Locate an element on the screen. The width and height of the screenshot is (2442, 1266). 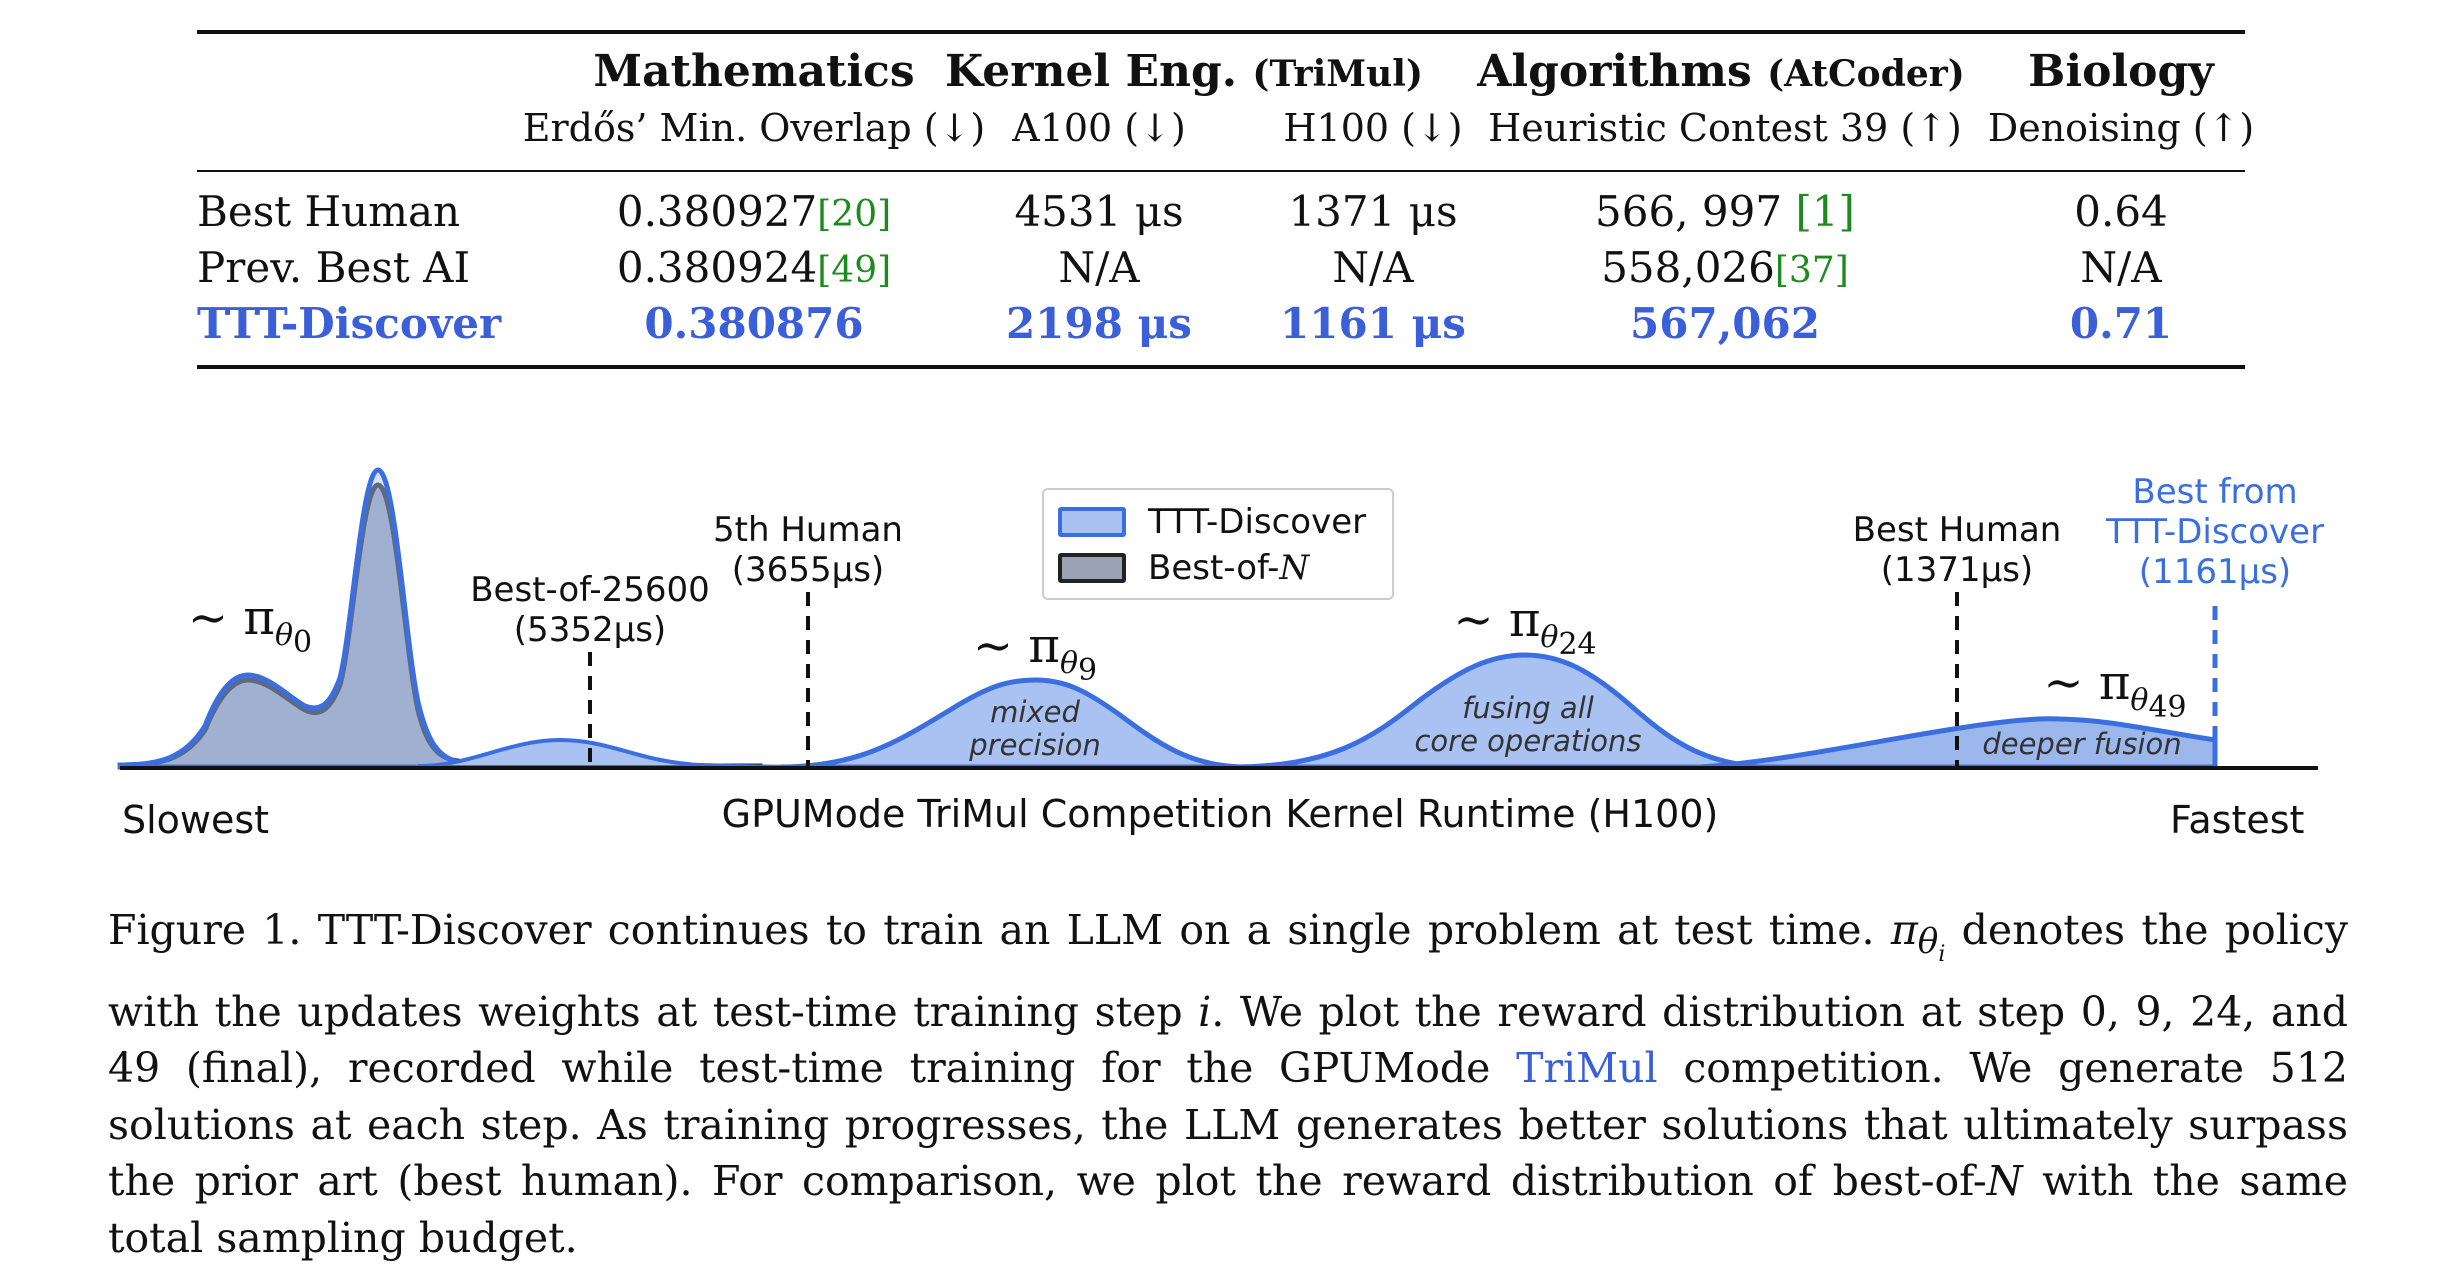
header-biology: Biology is located at coordinates (2121, 71).